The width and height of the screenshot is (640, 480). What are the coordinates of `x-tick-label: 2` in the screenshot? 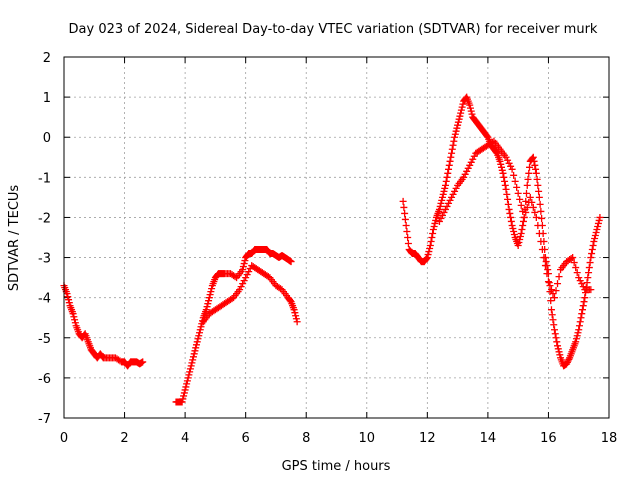 It's located at (124, 438).